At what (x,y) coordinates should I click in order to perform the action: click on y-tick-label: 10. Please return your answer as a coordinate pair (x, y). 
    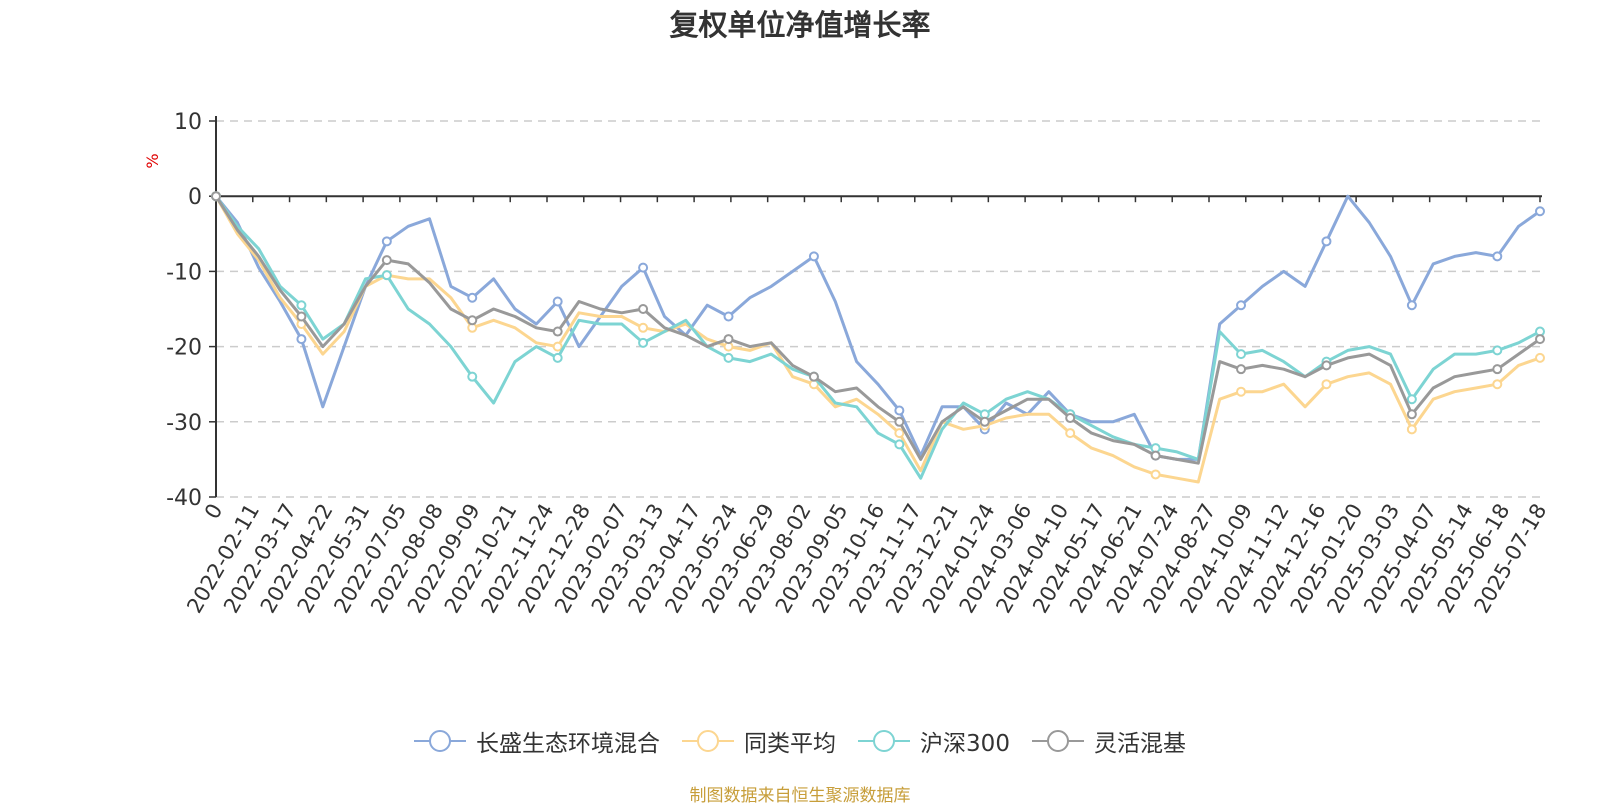
    Looking at the image, I should click on (188, 122).